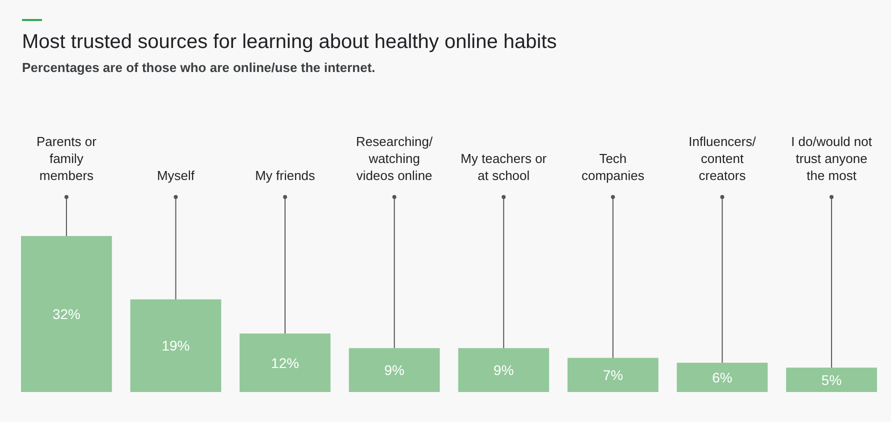 The image size is (891, 422). Describe the element at coordinates (504, 167) in the screenshot. I see `x-tick-label: My teachers or at school` at that location.